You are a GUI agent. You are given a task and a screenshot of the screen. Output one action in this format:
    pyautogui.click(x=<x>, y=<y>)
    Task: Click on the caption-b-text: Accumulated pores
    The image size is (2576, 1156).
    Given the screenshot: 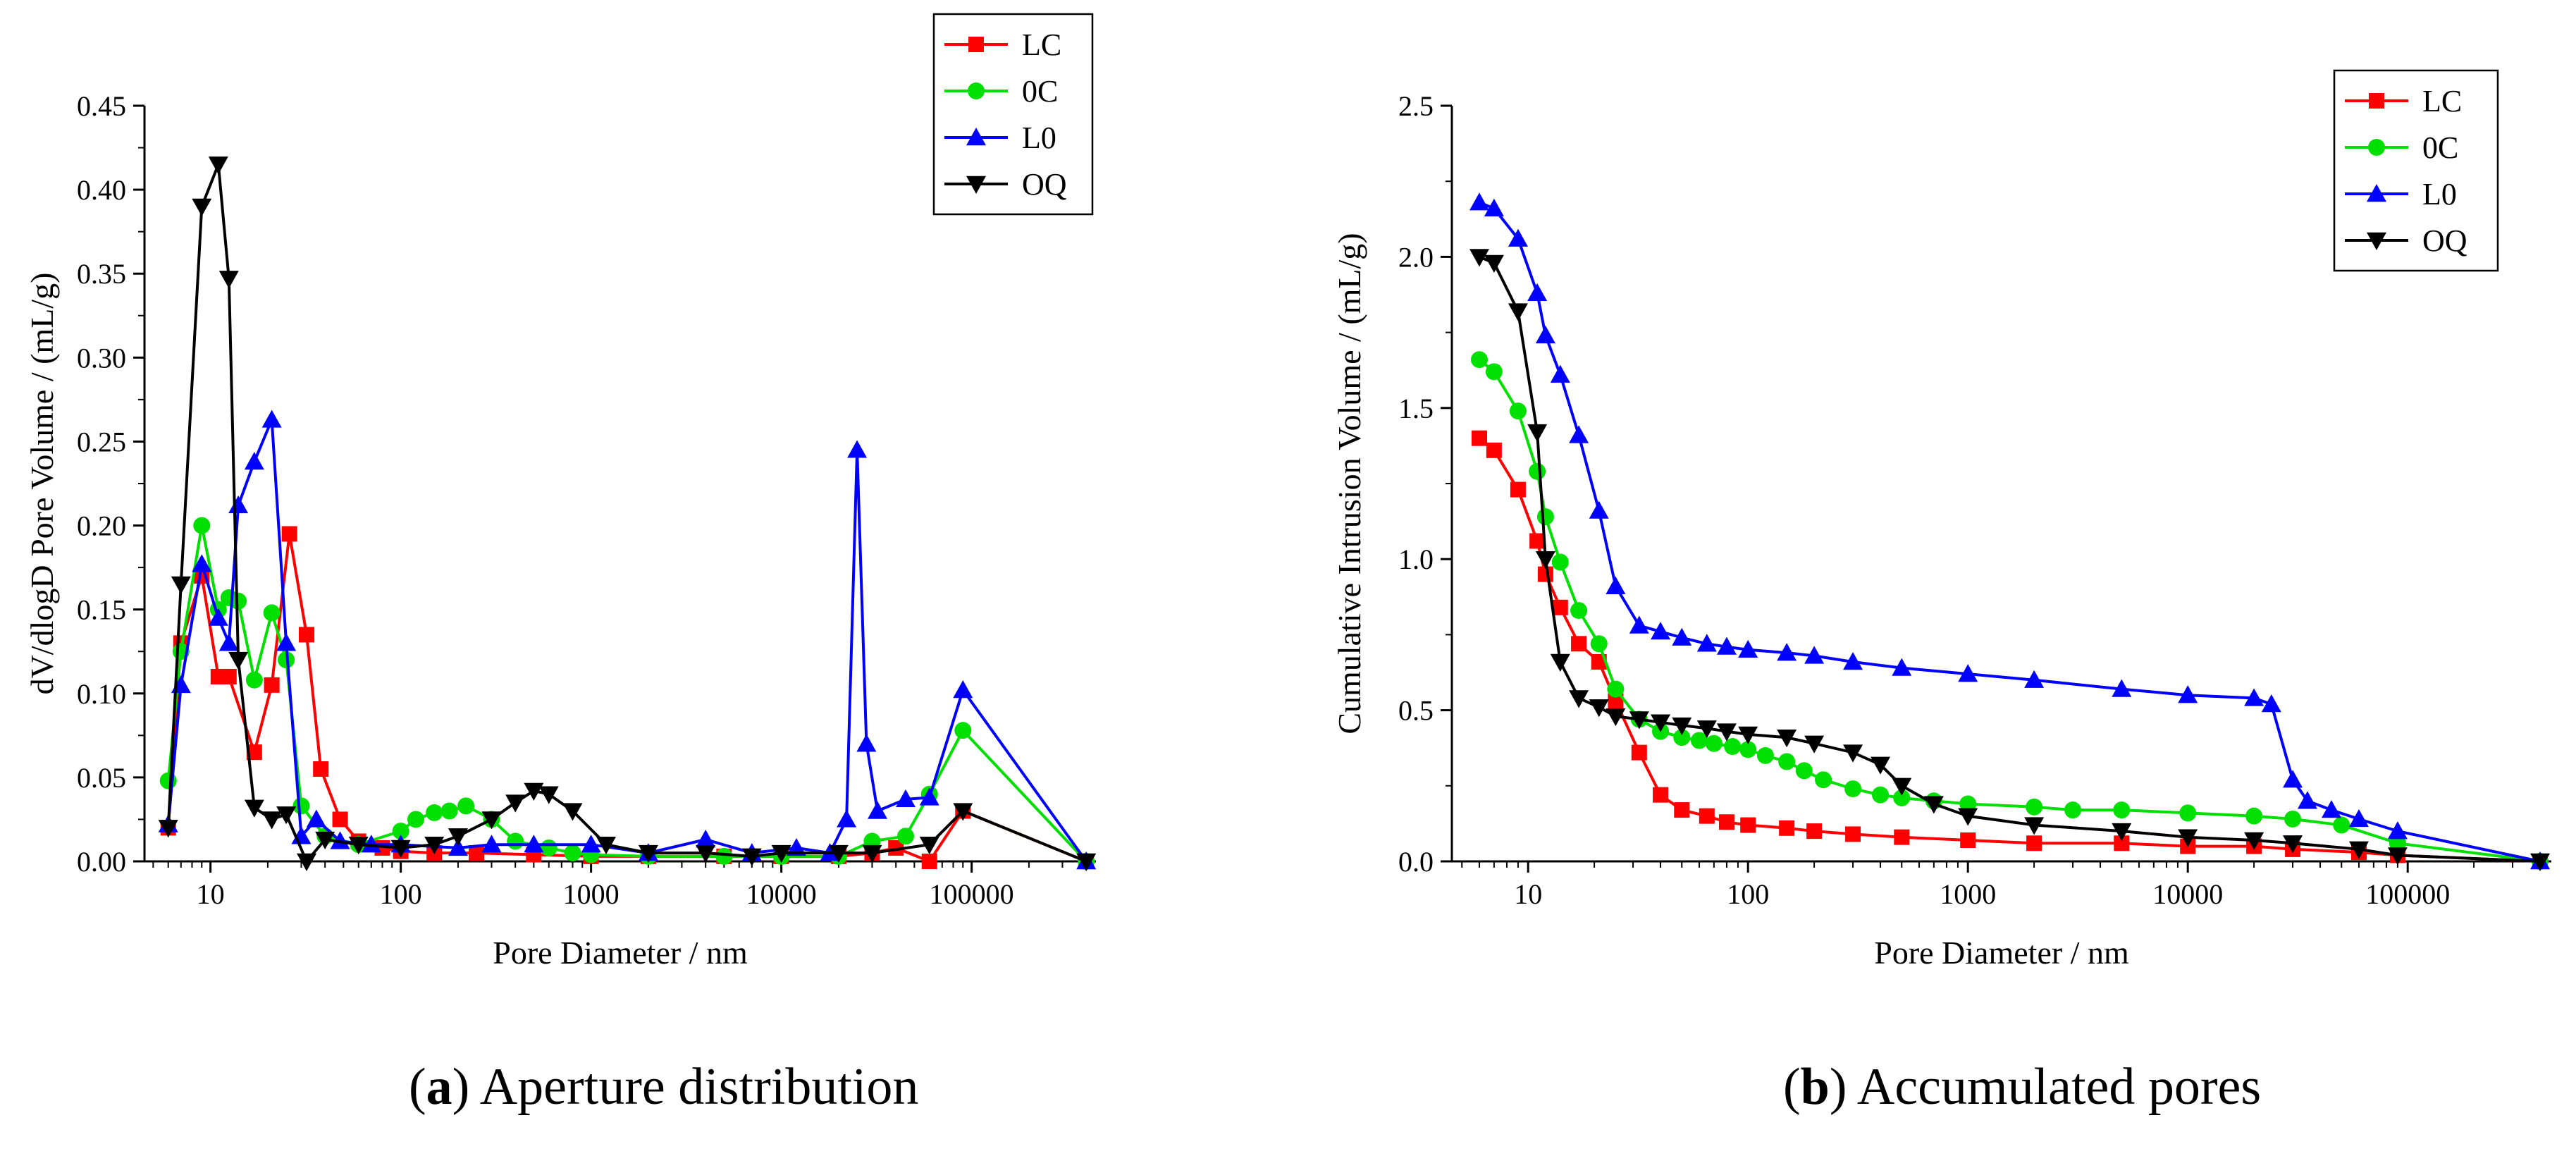 What is the action you would take?
    pyautogui.click(x=2059, y=1087)
    